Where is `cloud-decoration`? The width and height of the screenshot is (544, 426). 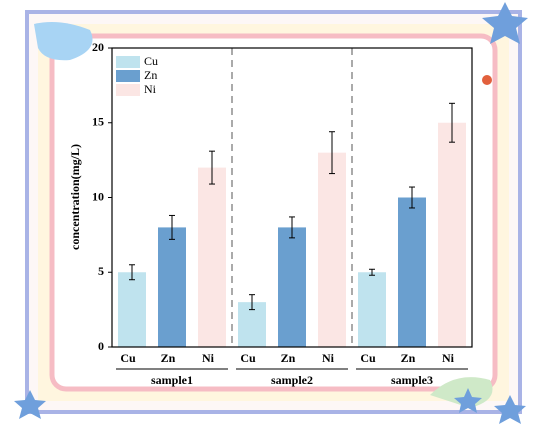
cloud-decoration is located at coordinates (63, 41).